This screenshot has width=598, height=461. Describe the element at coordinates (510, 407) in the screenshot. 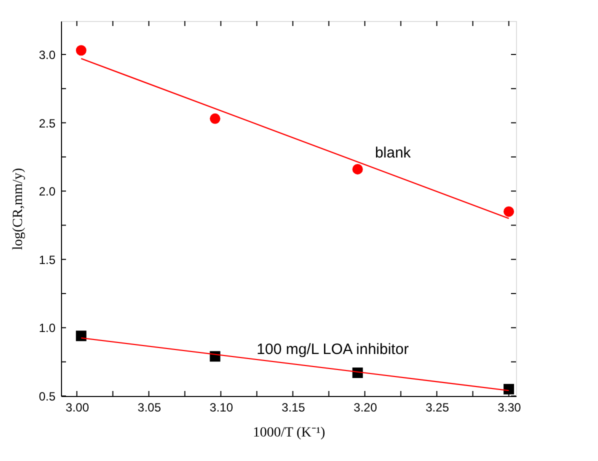

I see `x-tick-label: 3.30` at that location.